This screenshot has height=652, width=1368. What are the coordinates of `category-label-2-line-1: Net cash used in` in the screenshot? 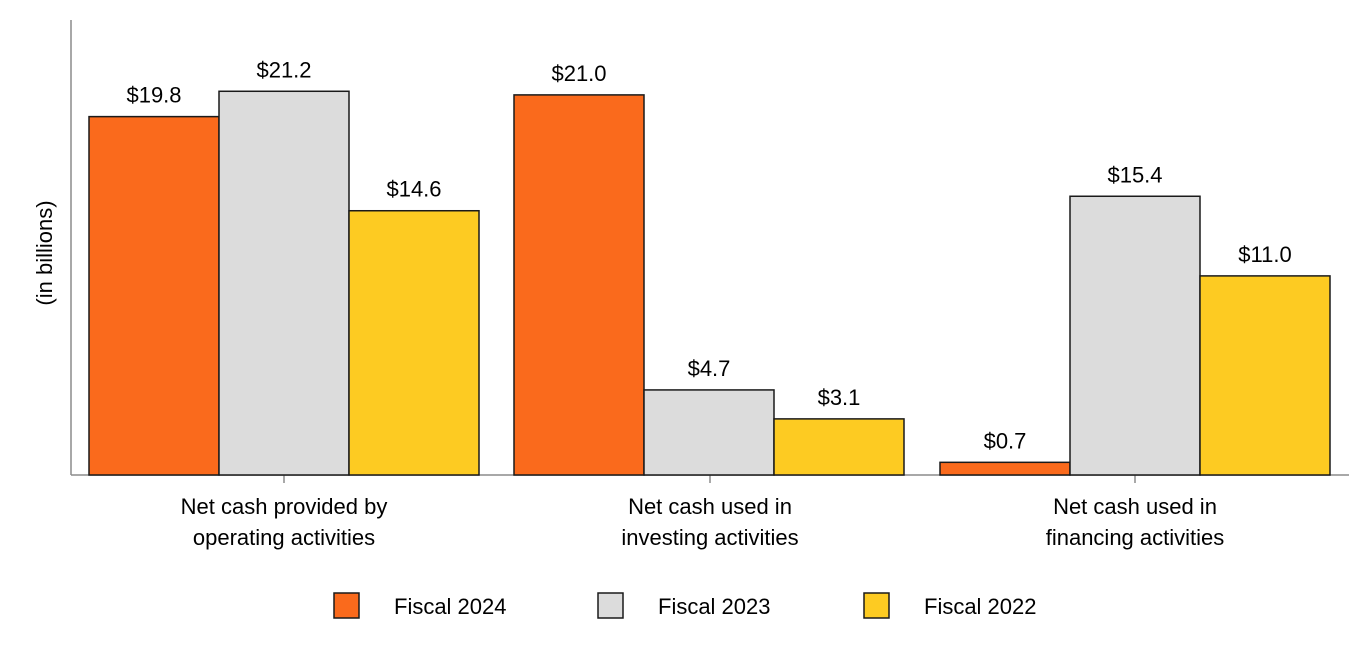 It's located at (710, 506).